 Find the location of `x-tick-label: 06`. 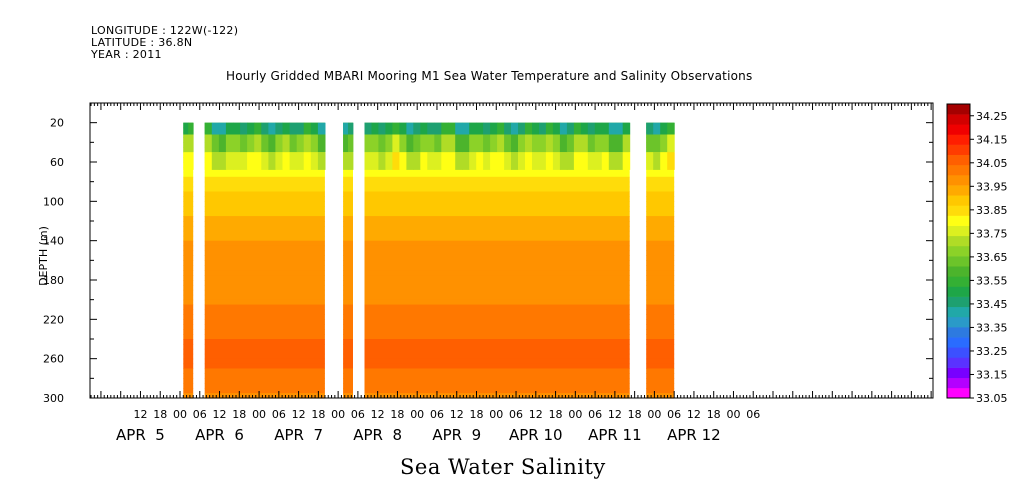

x-tick-label: 06 is located at coordinates (437, 414).